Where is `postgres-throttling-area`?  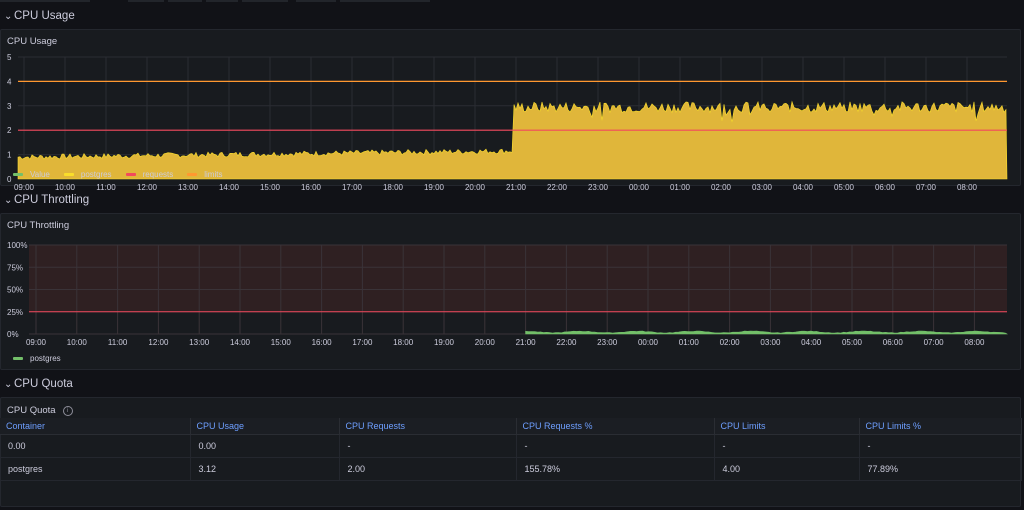 postgres-throttling-area is located at coordinates (767, 332).